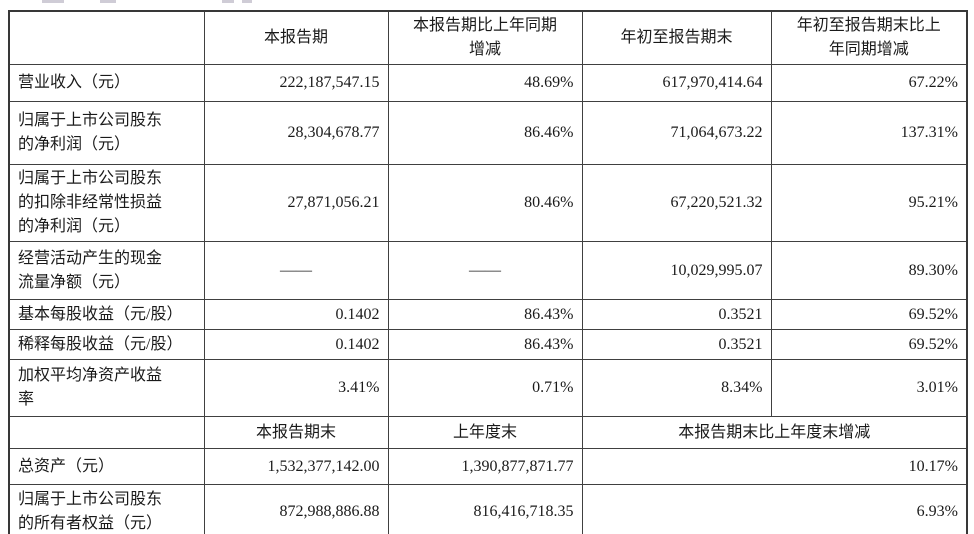 Image resolution: width=974 pixels, height=534 pixels. Describe the element at coordinates (296, 432) in the screenshot. I see `header-cell-period-end: 本报告期末` at that location.